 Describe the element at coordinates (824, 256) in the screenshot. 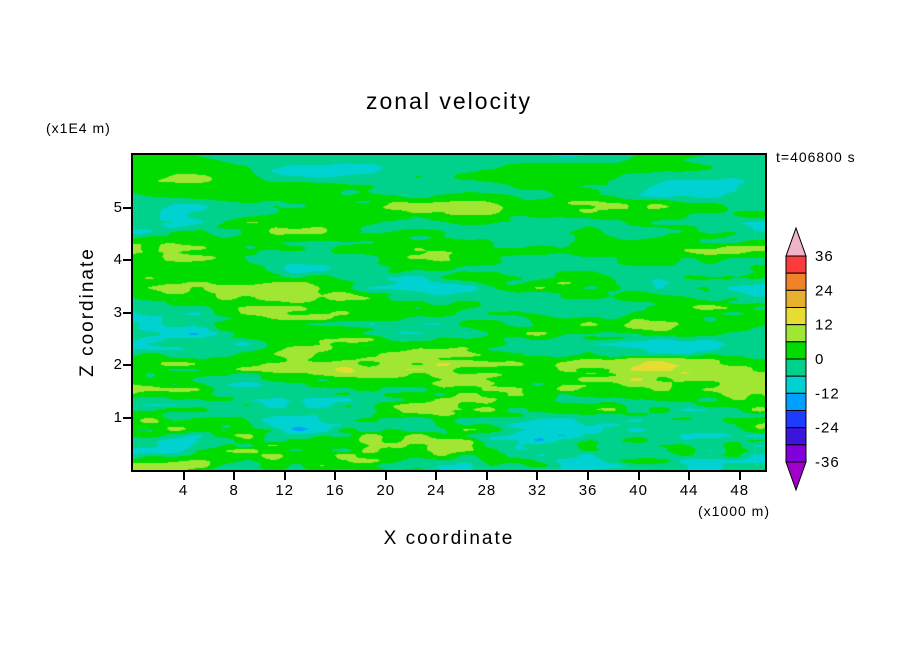

I see `colorbar-tick-label: 36` at that location.